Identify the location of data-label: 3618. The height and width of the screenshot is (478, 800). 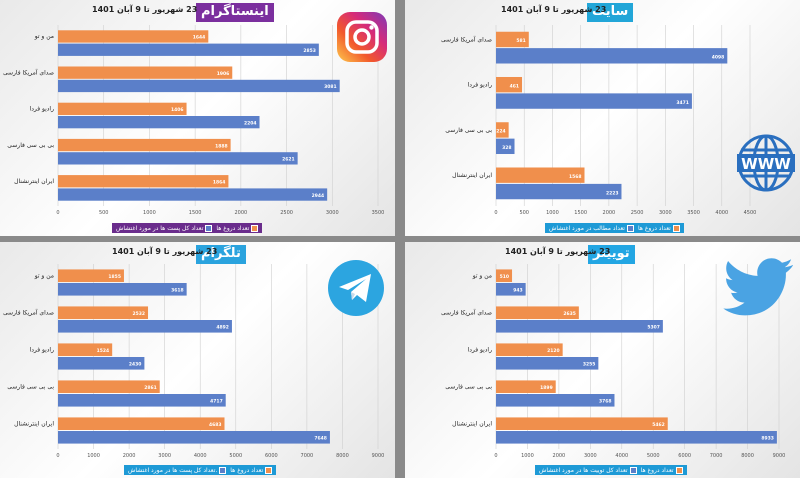
(177, 291).